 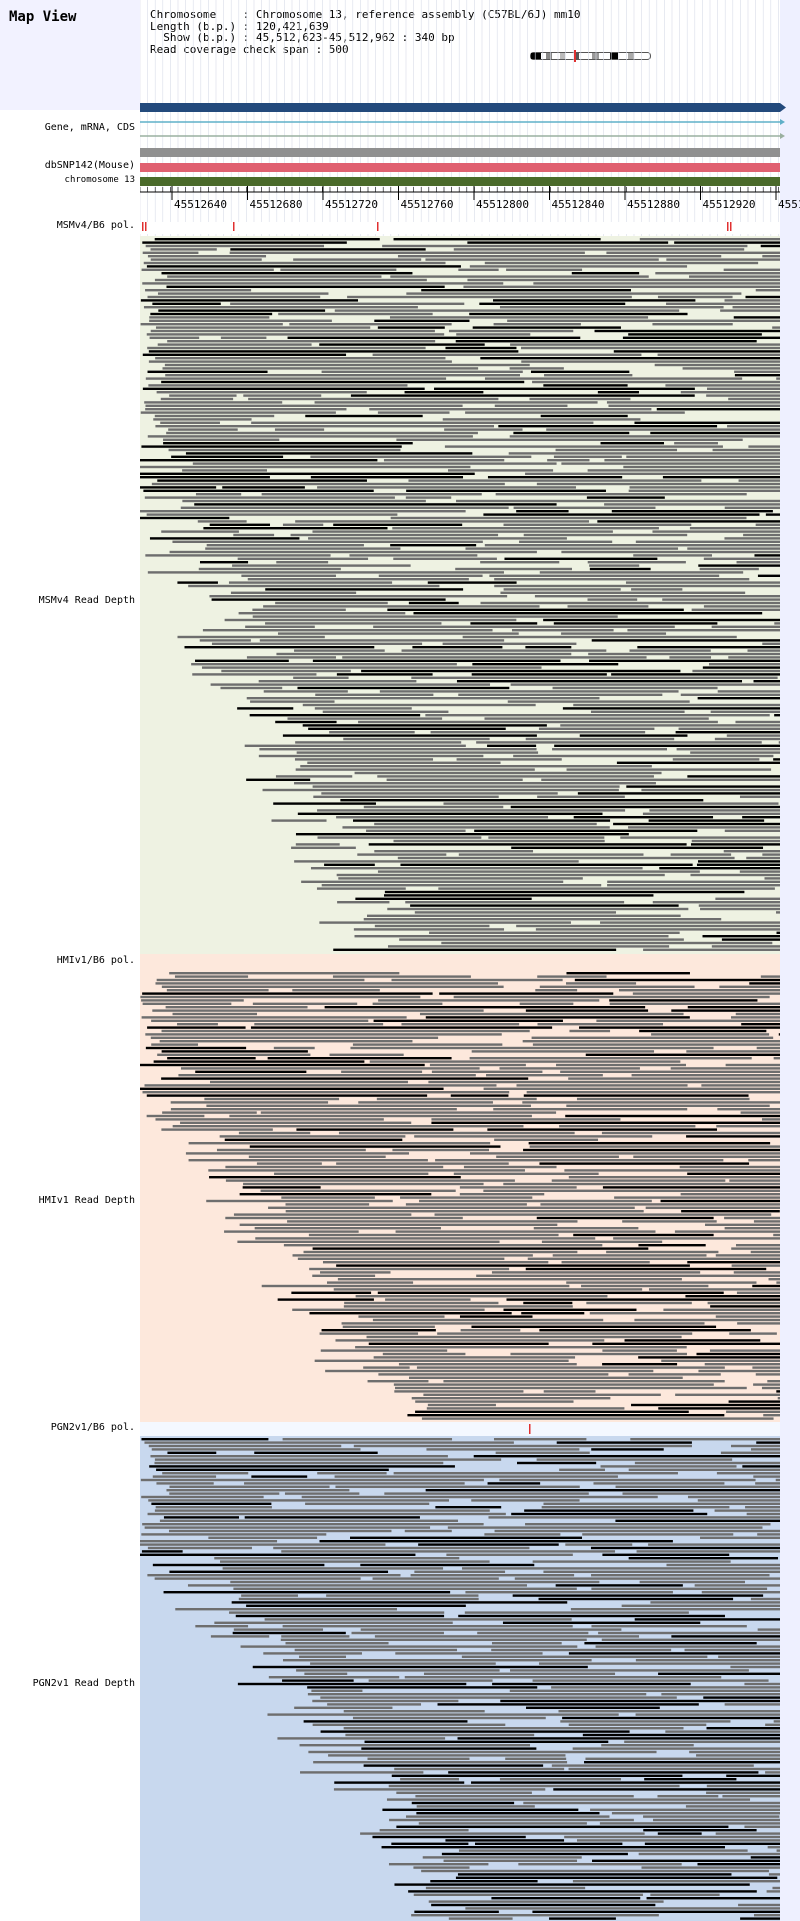 I want to click on msm-pol-track, so click(x=460, y=228).